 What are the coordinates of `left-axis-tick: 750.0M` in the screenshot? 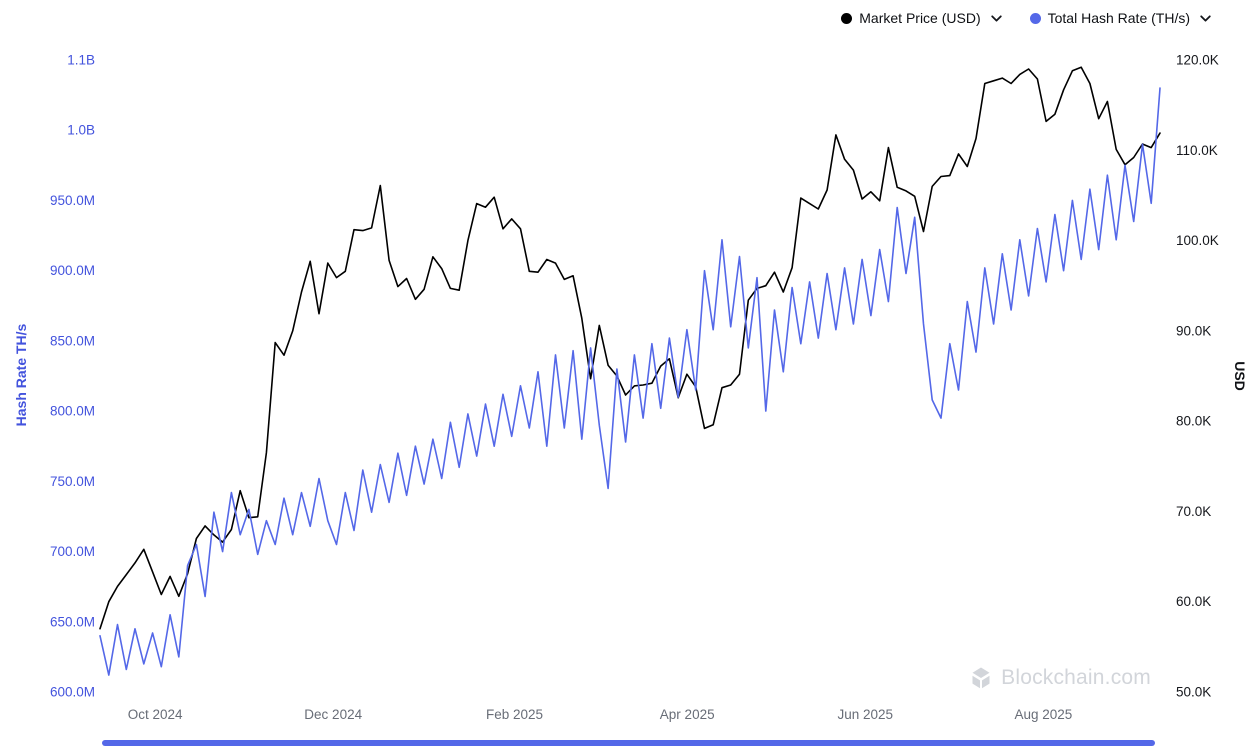 It's located at (72, 481).